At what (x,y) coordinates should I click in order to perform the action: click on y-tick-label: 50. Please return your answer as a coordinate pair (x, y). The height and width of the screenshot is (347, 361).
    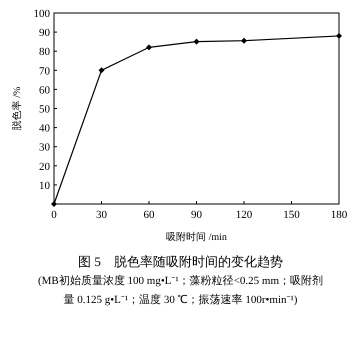
    Looking at the image, I should click on (44, 110).